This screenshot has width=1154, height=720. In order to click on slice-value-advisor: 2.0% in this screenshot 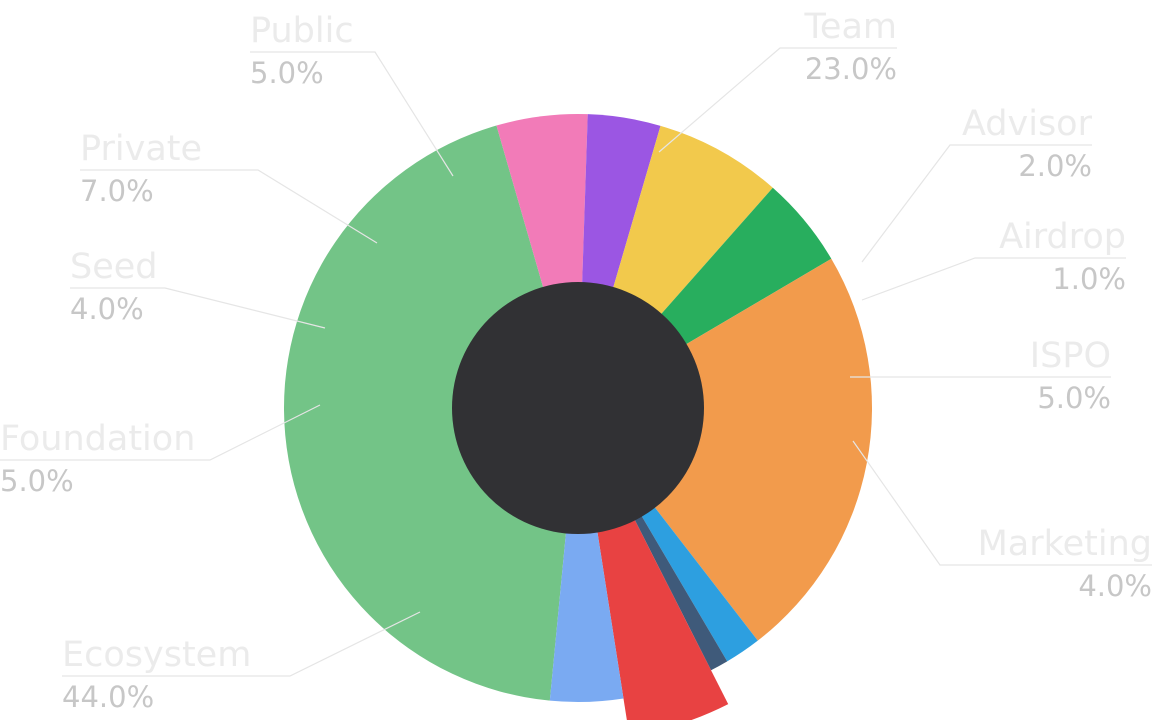, I will do `click(1055, 166)`.